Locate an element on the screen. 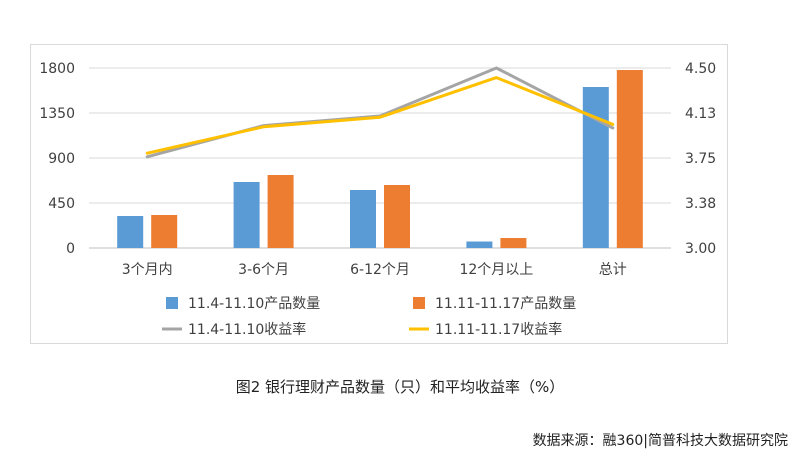 The width and height of the screenshot is (800, 470). y-right-tick-label: 3.00 is located at coordinates (700, 249).